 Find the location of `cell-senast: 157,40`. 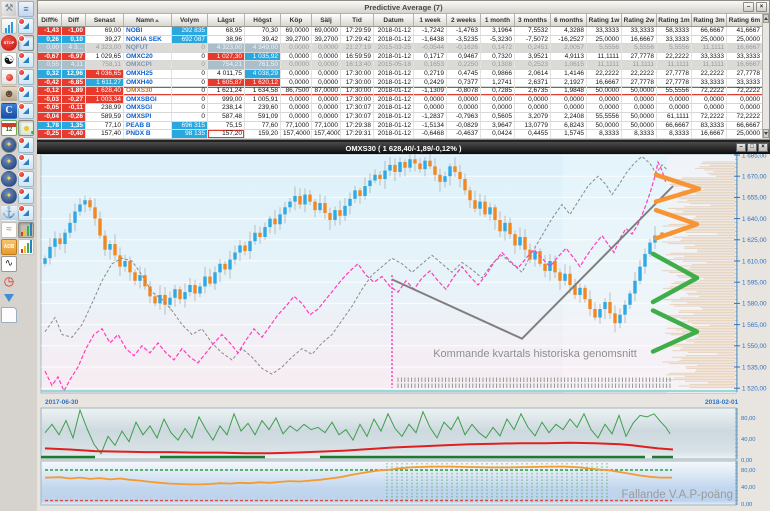

cell-senast: 157,40 is located at coordinates (105, 134).